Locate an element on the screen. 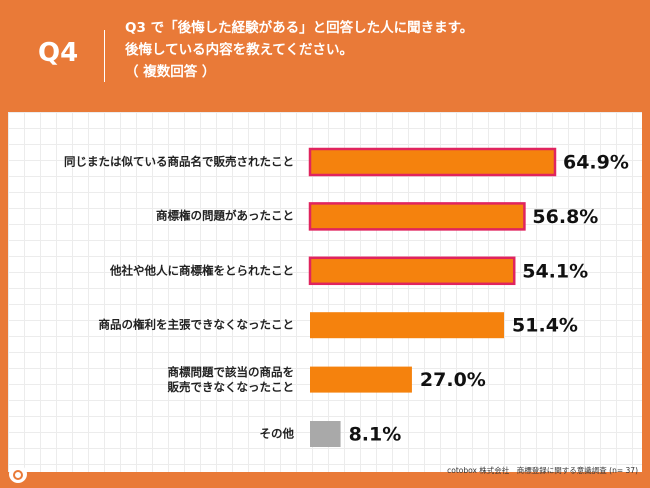 The width and height of the screenshot is (650, 488). question-line: 後悔している内容を教えてください。 is located at coordinates (239, 50).